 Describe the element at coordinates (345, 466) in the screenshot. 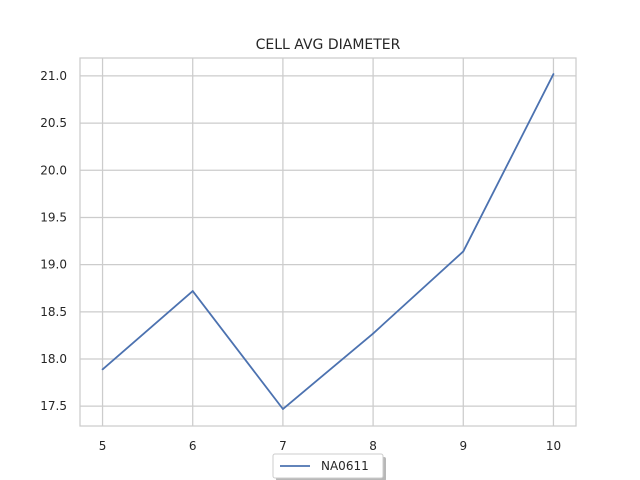

I see `legend-label: NA0611` at that location.